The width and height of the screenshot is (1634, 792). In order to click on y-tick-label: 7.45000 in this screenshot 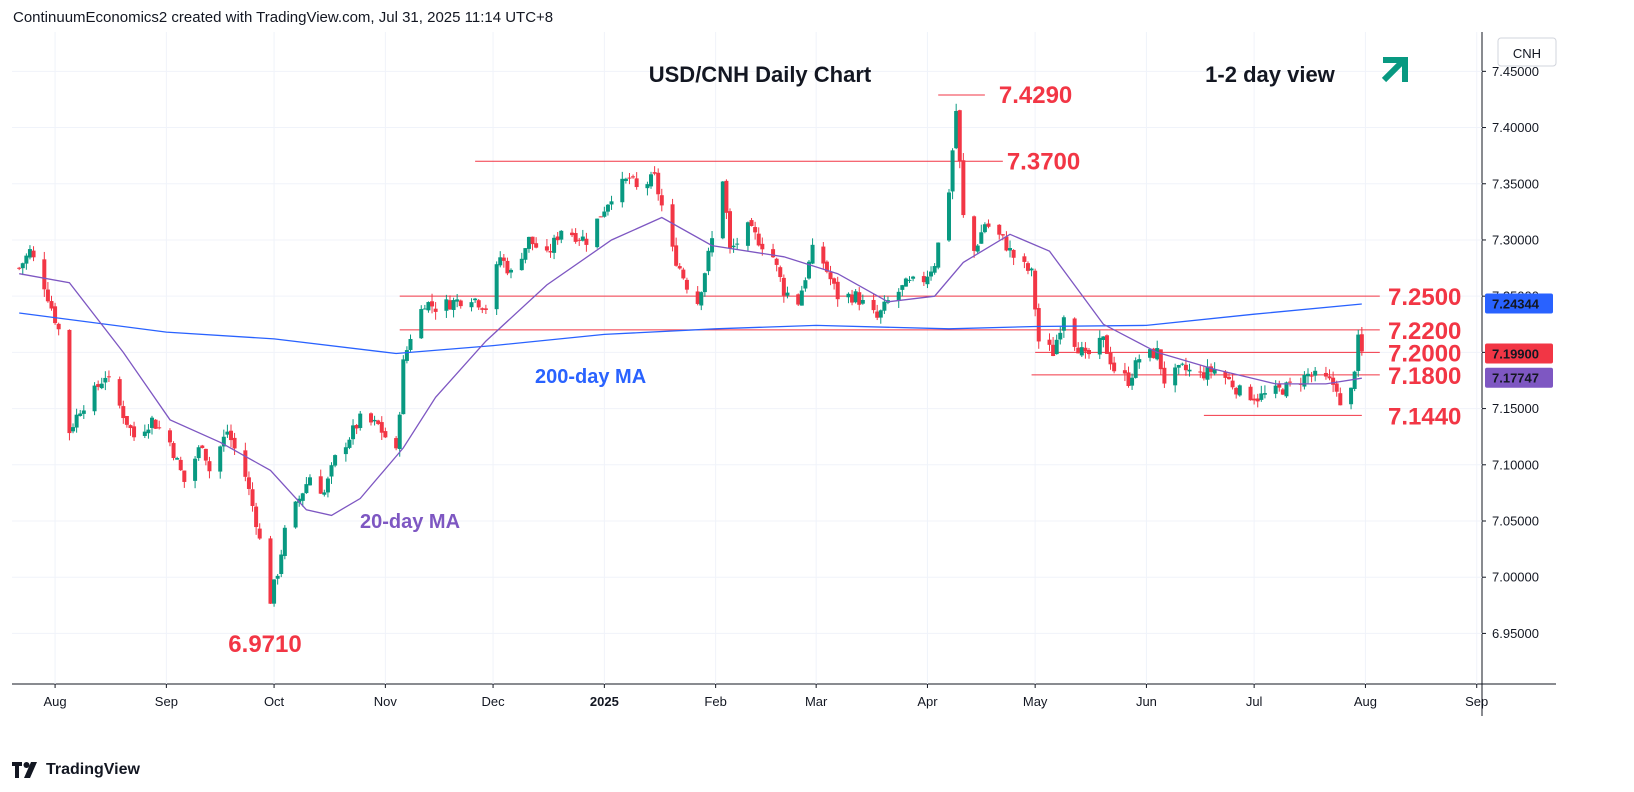, I will do `click(1515, 71)`.